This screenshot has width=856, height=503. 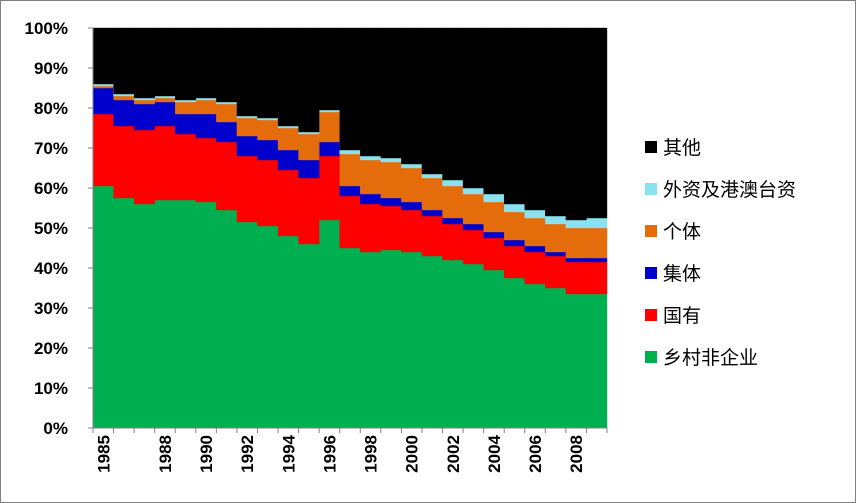 What do you see at coordinates (103, 454) in the screenshot?
I see `x-tick-label: 1985` at bounding box center [103, 454].